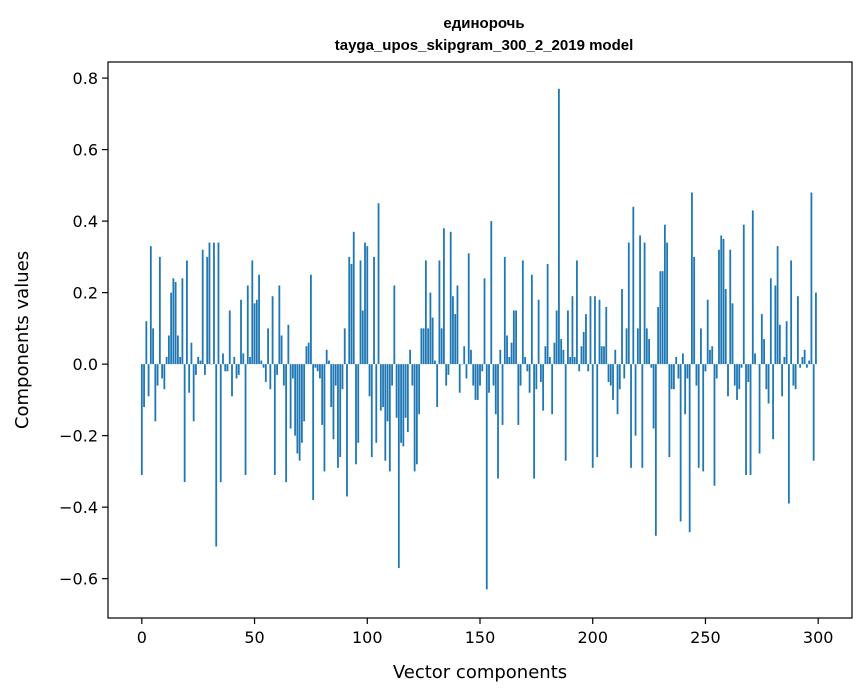 Image resolution: width=867 pixels, height=696 pixels. Describe the element at coordinates (483, 23) in the screenshot. I see `chart-title-line-1: единорочь` at that location.